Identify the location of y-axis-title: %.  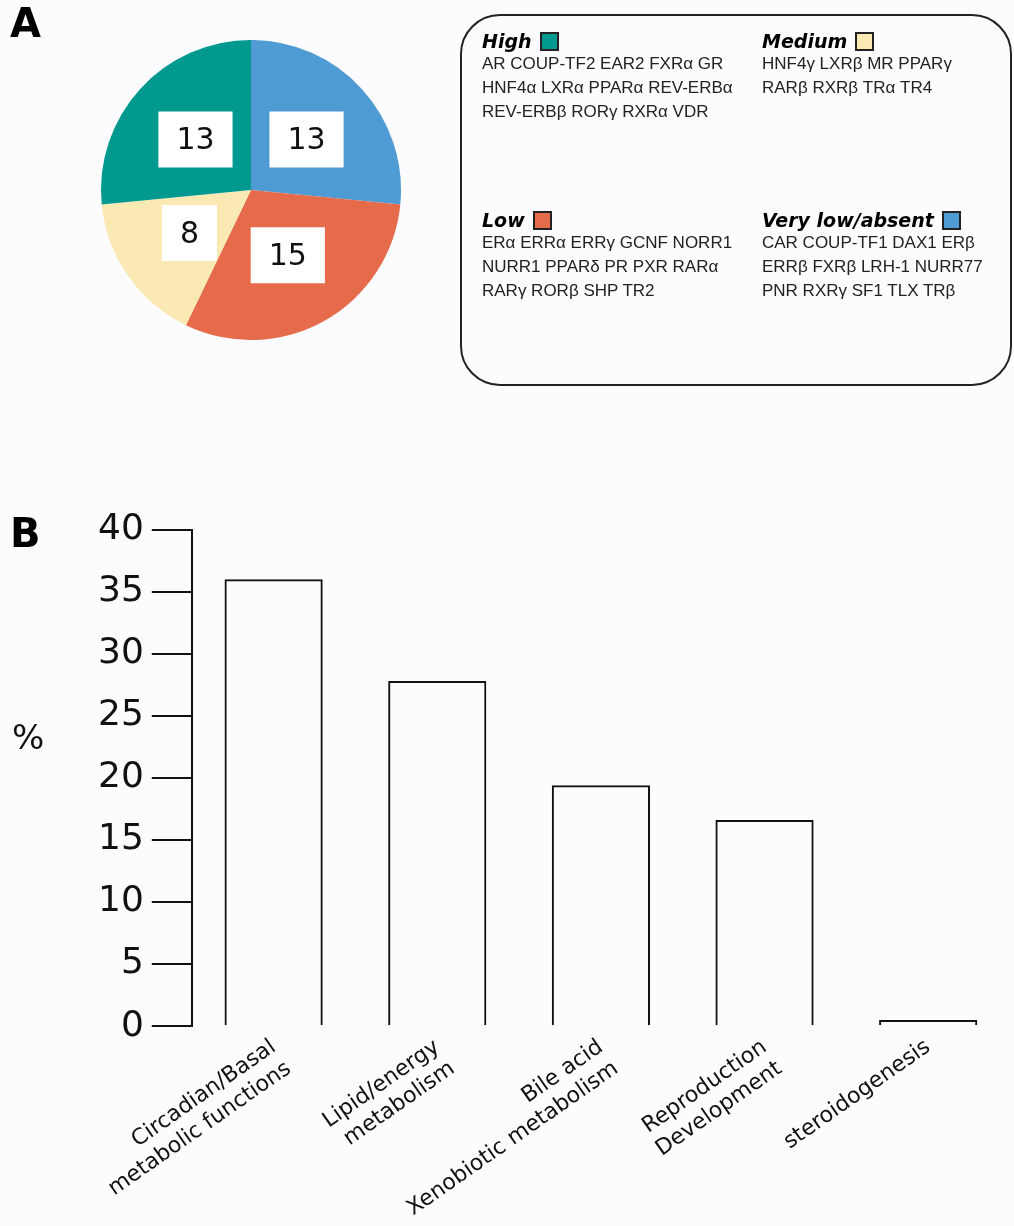
(28, 737).